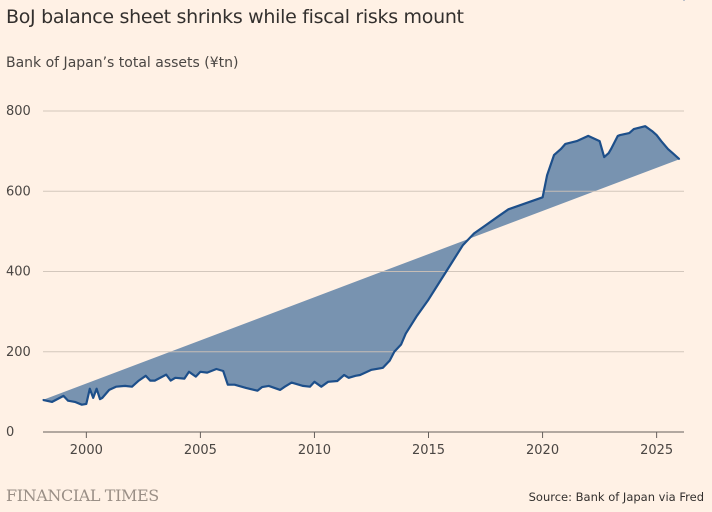 Image resolution: width=712 pixels, height=512 pixels. Describe the element at coordinates (616, 497) in the screenshot. I see `source-note: Source: Bank of Japan via Fred` at that location.